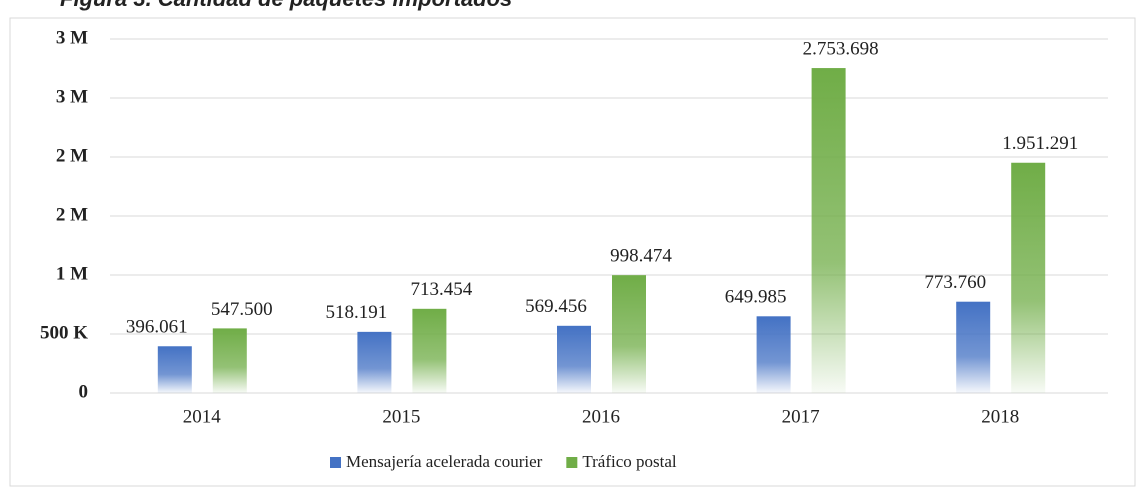  Describe the element at coordinates (641, 256) in the screenshot. I see `value-label: 998.474` at that location.